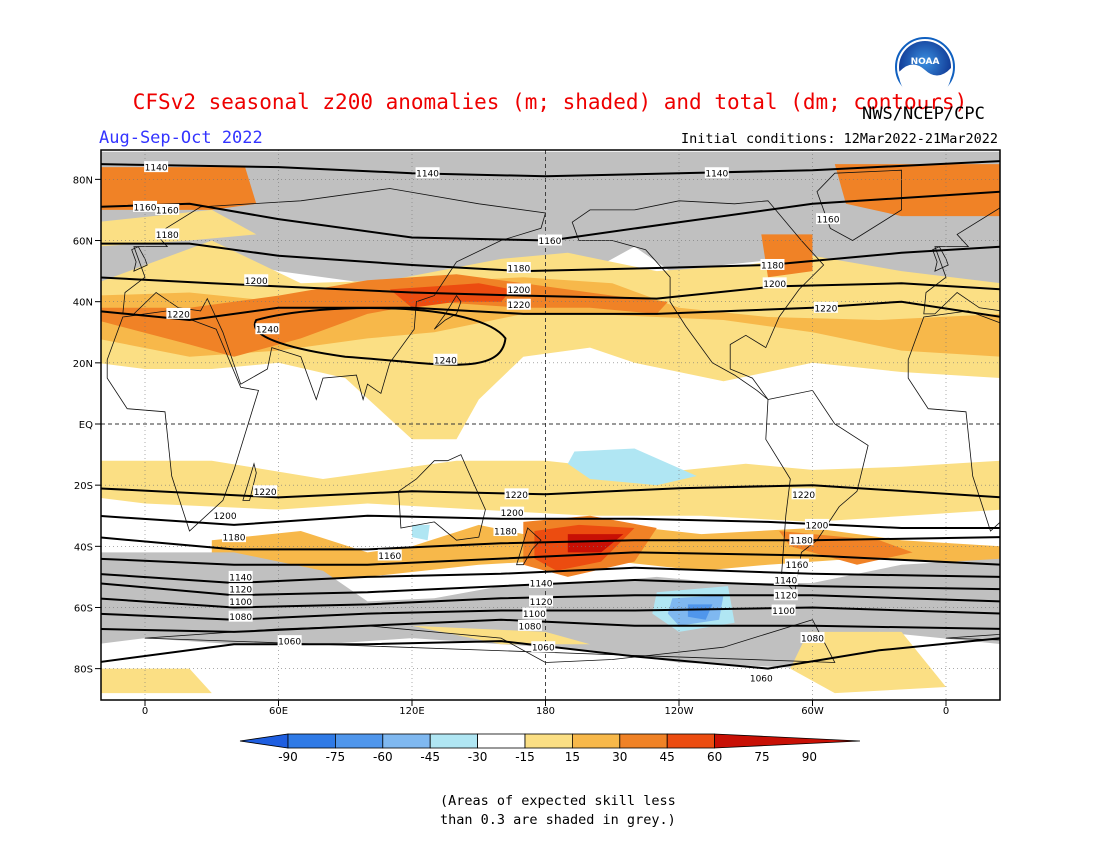 Image resolution: width=1100 pixels, height=850 pixels. I want to click on colorbar-low-arrow, so click(264, 741).